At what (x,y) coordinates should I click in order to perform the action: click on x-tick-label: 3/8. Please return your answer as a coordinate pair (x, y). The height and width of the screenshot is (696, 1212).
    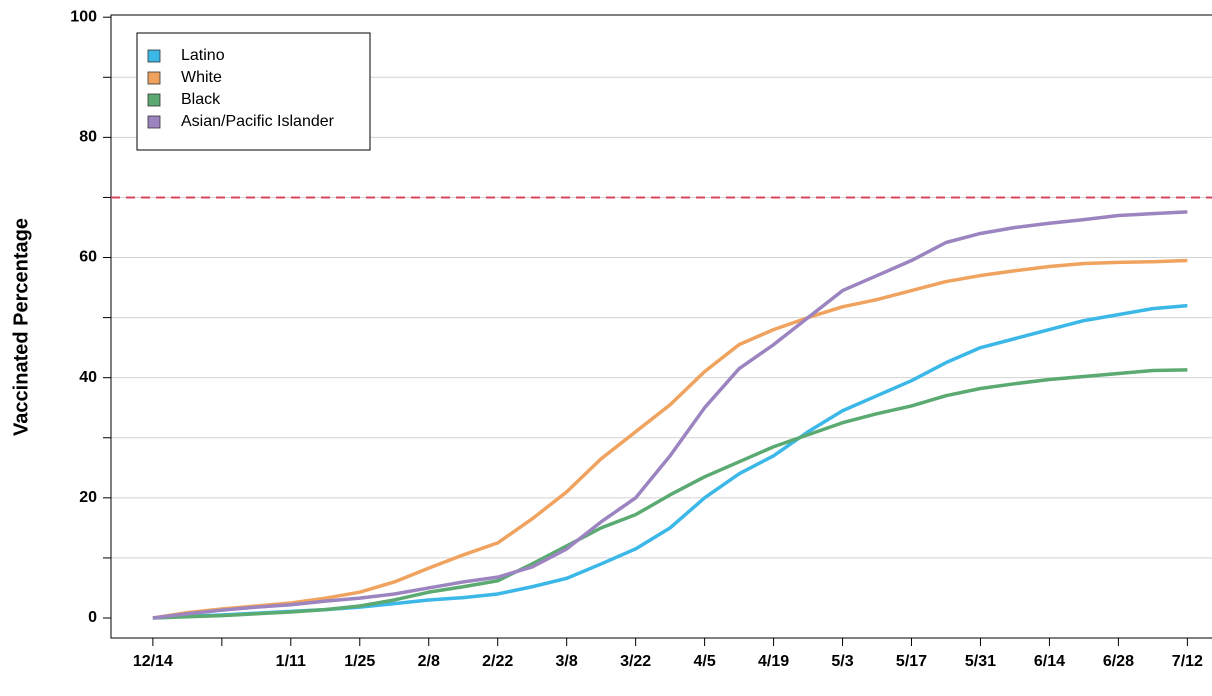
    Looking at the image, I should click on (567, 661).